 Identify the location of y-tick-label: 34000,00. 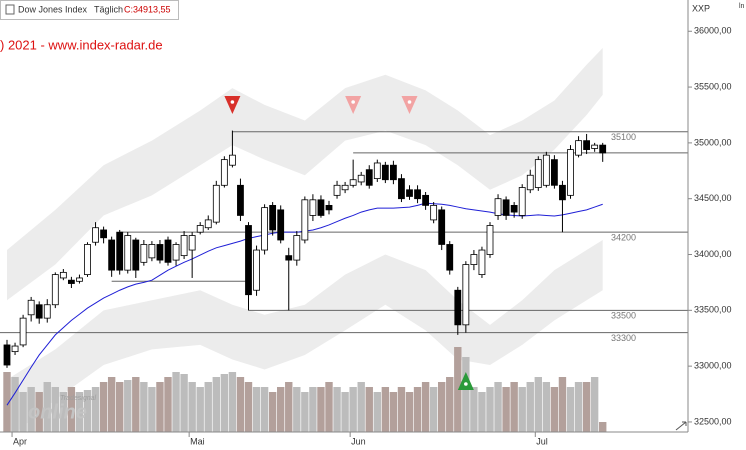
(713, 254).